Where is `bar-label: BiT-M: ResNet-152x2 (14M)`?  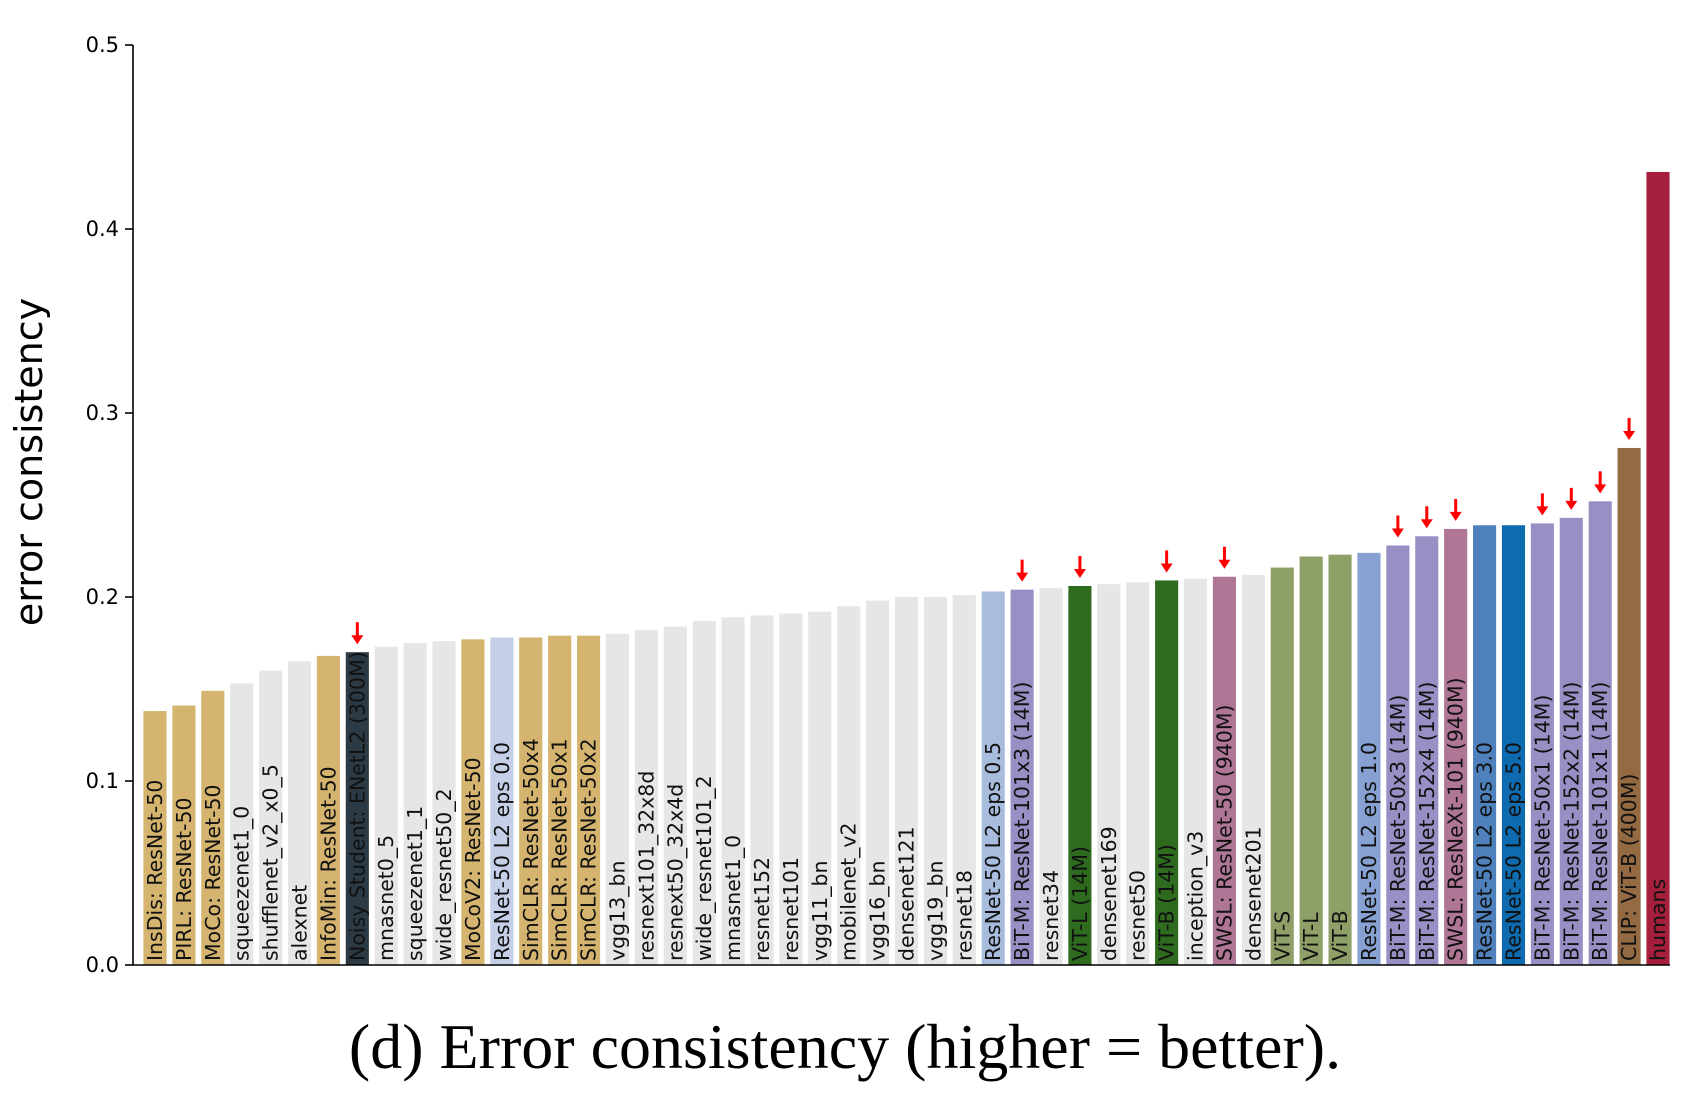
bar-label: BiT-M: ResNet-152x2 (14M) is located at coordinates (1571, 822).